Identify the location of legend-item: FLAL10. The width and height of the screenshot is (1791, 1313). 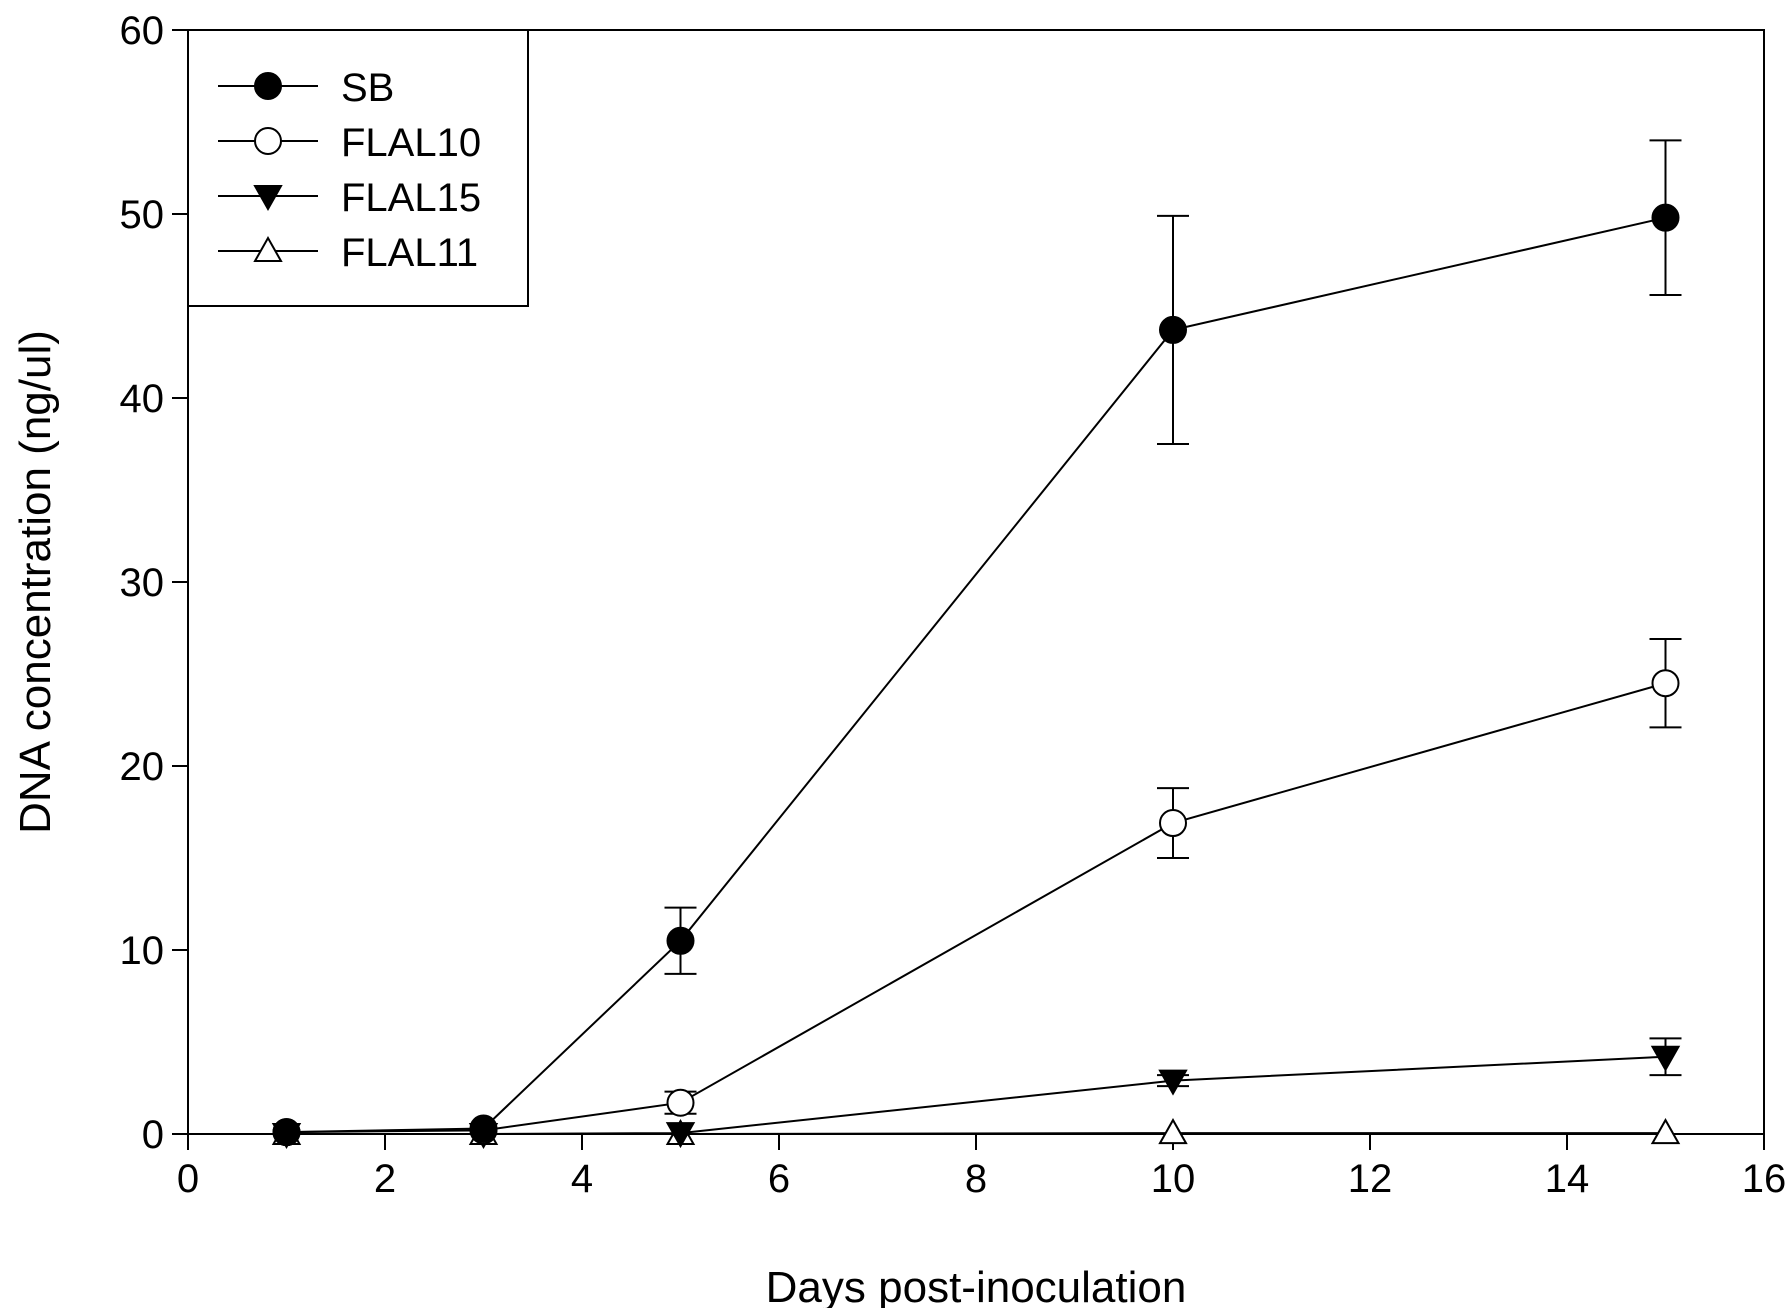
(349, 143).